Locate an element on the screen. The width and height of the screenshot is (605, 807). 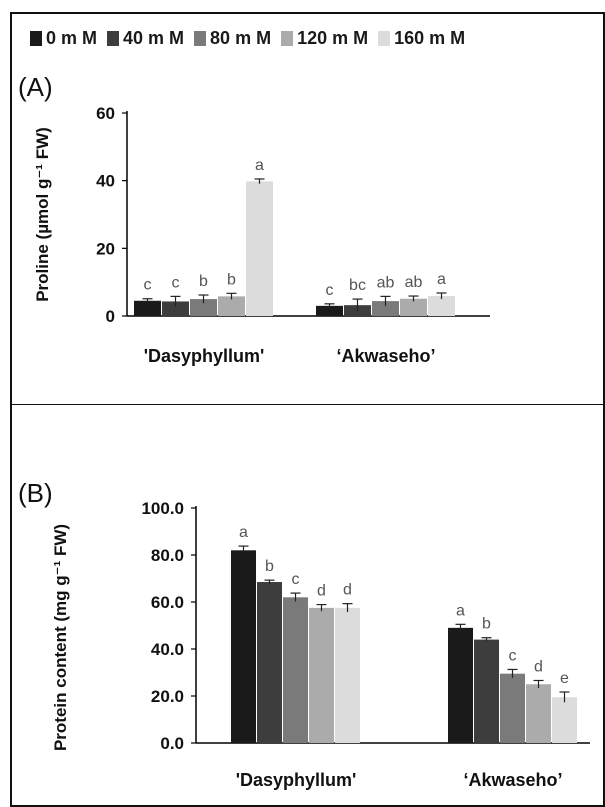
proline-significance-letter: bc is located at coordinates (357, 285).